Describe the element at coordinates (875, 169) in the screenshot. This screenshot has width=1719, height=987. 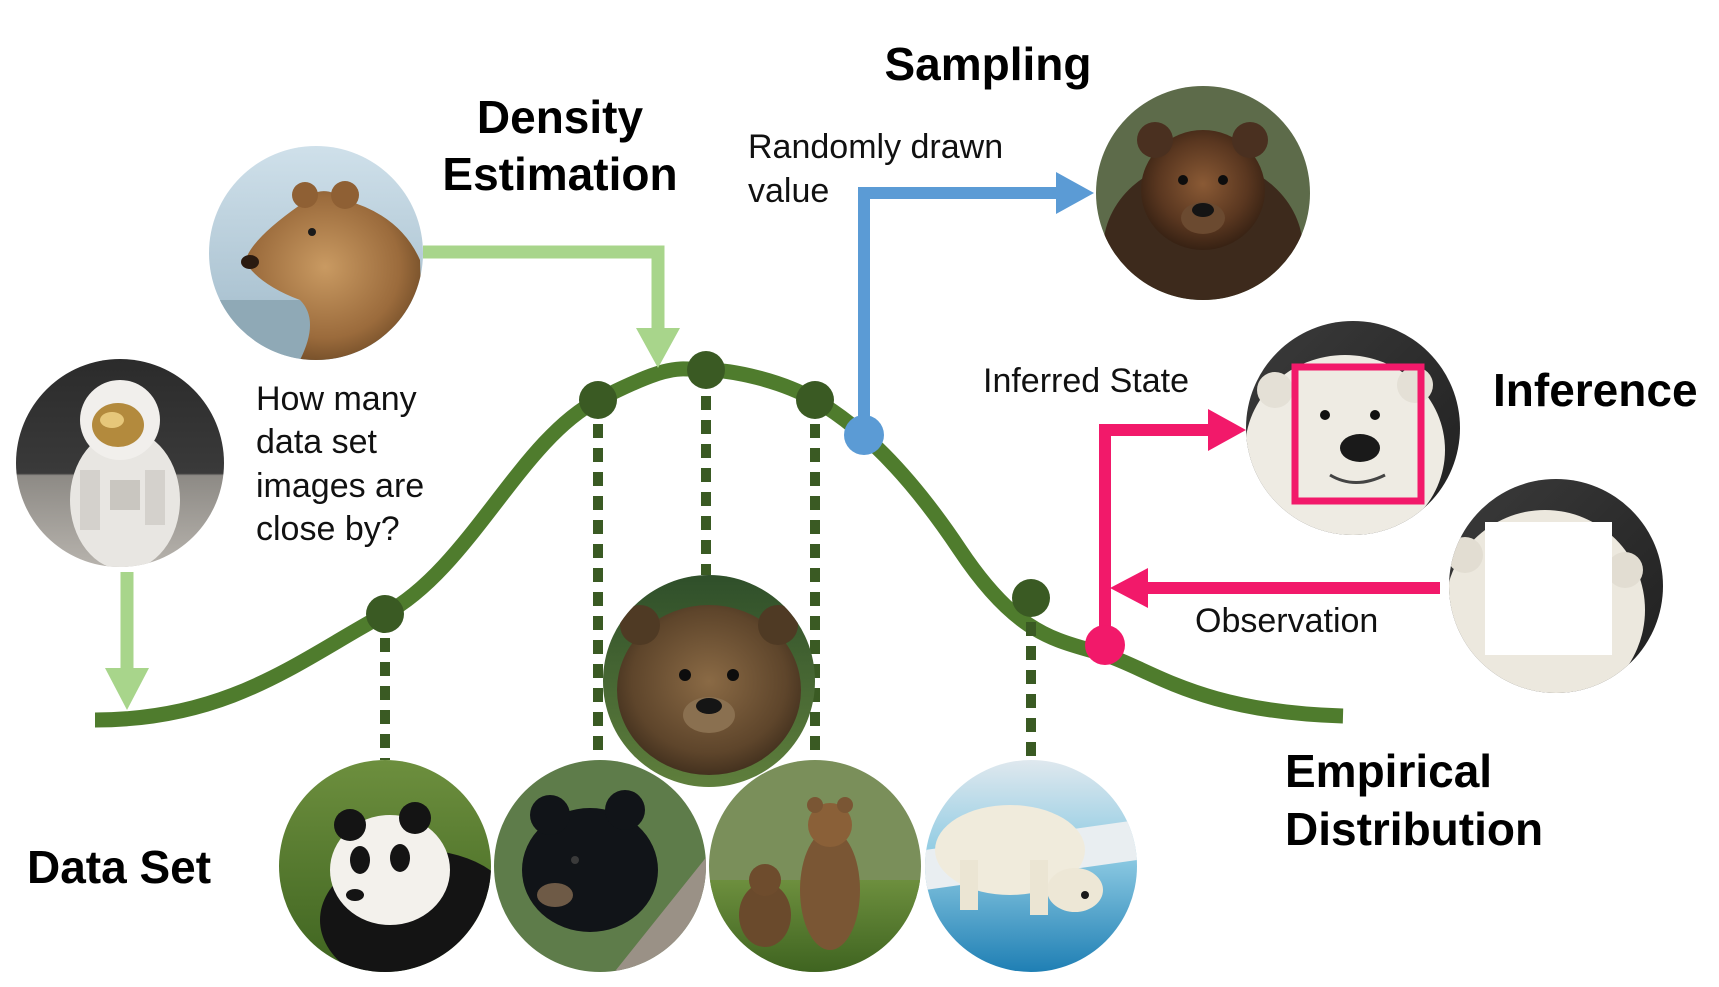
I see `caption-randomly-drawn: Randomly drawn value` at that location.